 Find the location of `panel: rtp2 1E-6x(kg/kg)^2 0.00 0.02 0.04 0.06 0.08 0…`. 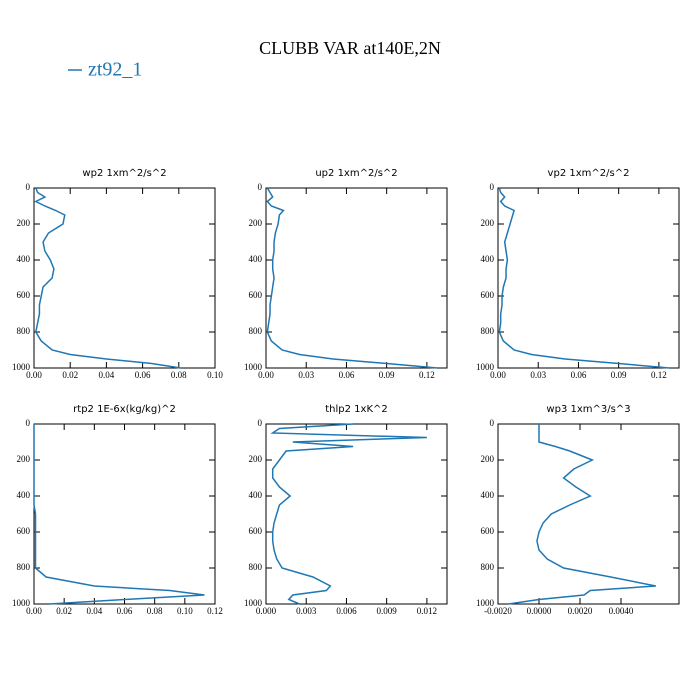

panel: rtp2 1E-6x(kg/kg)^2 0.00 0.02 0.04 0.06 0.08 0… is located at coordinates (117, 510).